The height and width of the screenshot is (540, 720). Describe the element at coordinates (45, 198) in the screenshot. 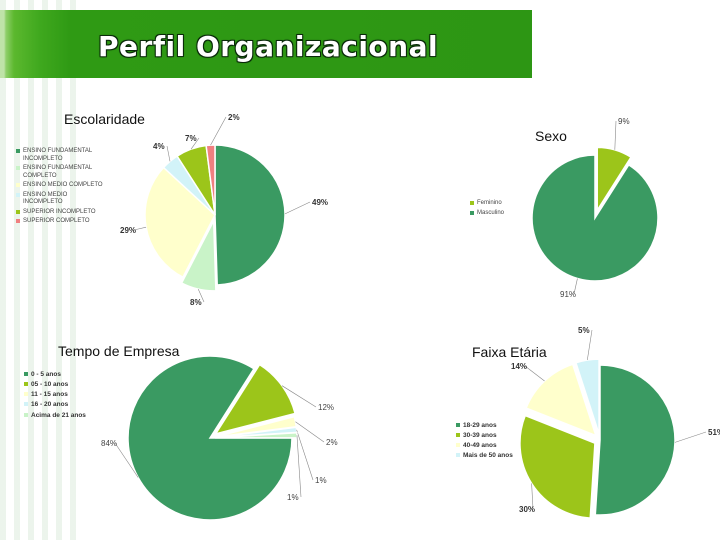

I see `legend-label: ENSINO MEDIO INCOMPLETO` at that location.